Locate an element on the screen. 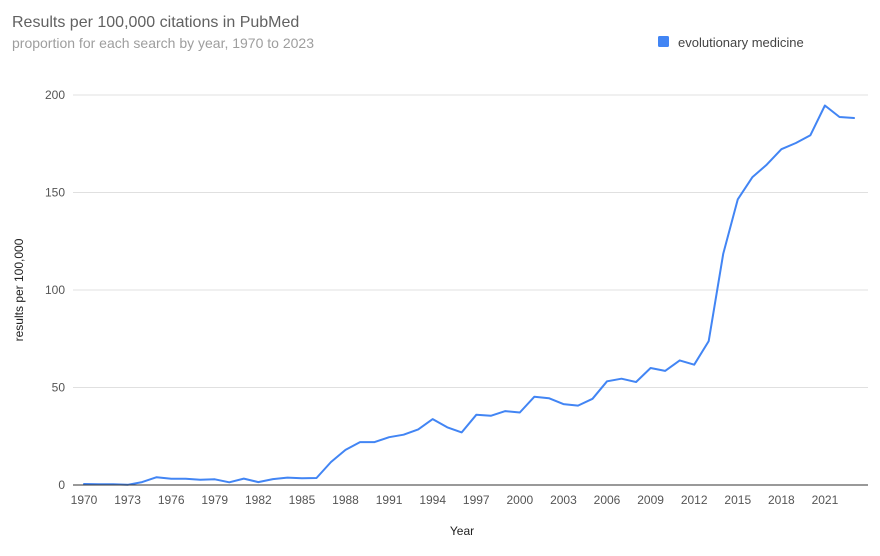 Image resolution: width=880 pixels, height=556 pixels. y-axis-ticks: 0 50 100 150 200 is located at coordinates (55, 290).